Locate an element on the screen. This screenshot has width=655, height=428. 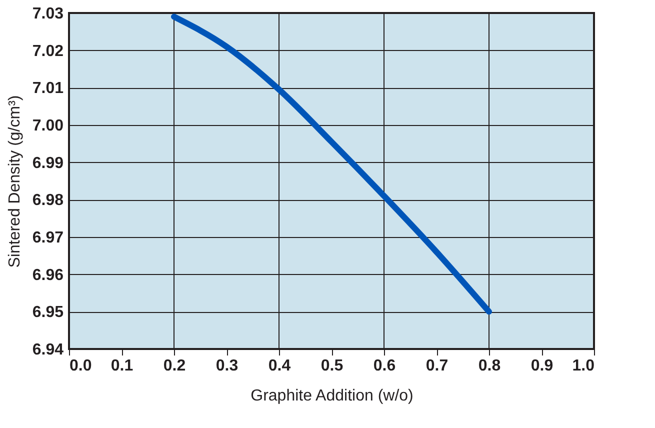
x-tick-label: 0.5 is located at coordinates (332, 366).